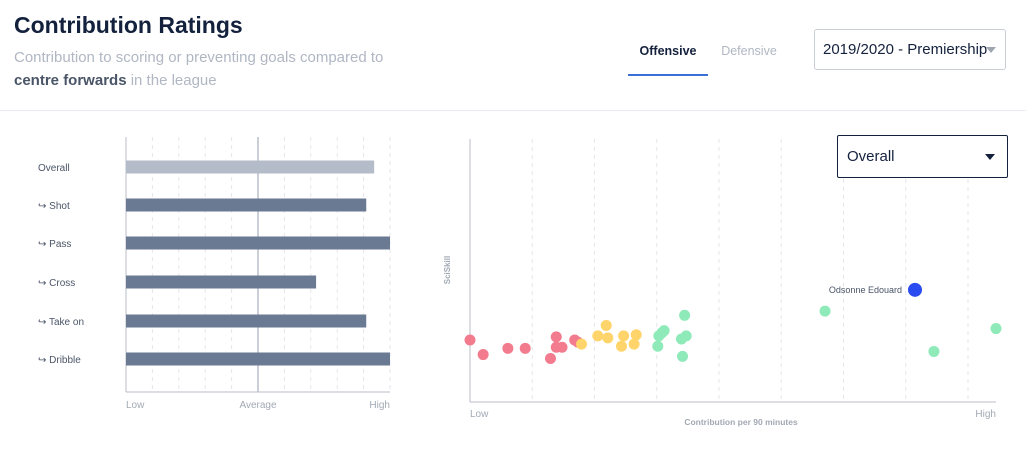  I want to click on bar-category-label: ↪ Dribble, so click(59, 360).